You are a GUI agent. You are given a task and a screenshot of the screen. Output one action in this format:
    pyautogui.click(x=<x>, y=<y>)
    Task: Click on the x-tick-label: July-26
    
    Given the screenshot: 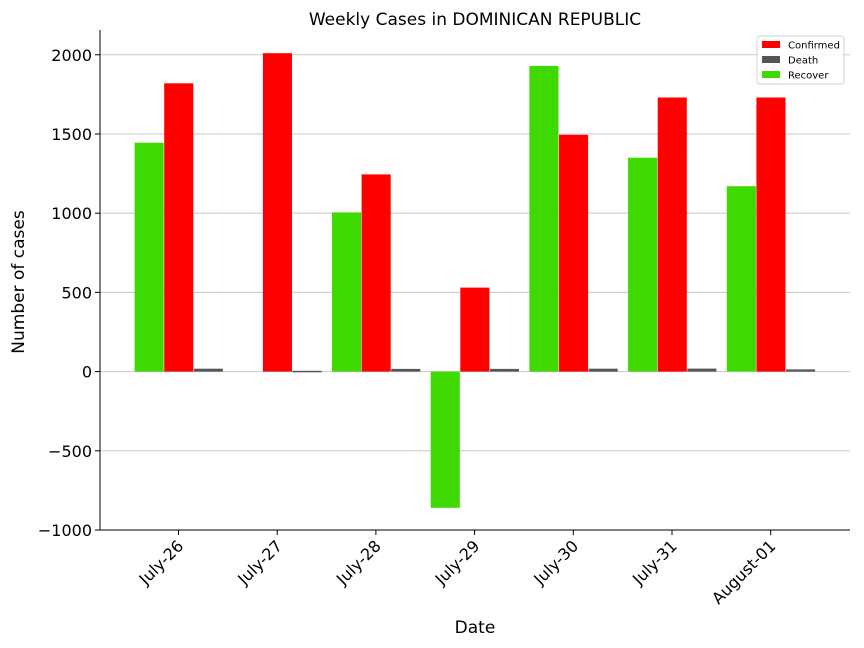 What is the action you would take?
    pyautogui.click(x=161, y=562)
    